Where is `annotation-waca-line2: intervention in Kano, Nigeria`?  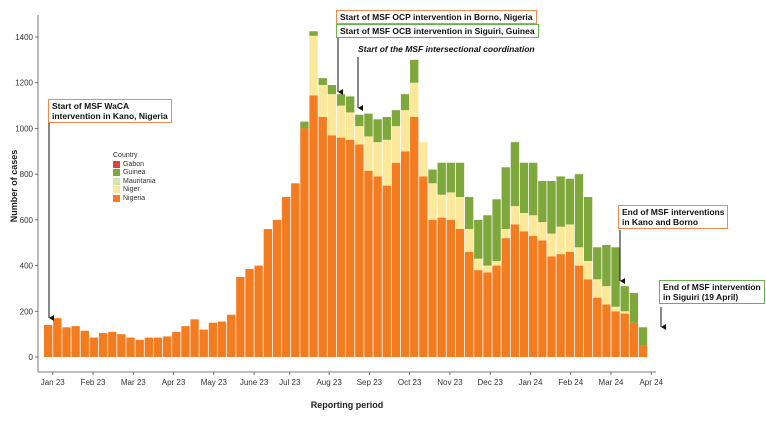
annotation-waca-line2: intervention in Kano, Nigeria is located at coordinates (110, 116).